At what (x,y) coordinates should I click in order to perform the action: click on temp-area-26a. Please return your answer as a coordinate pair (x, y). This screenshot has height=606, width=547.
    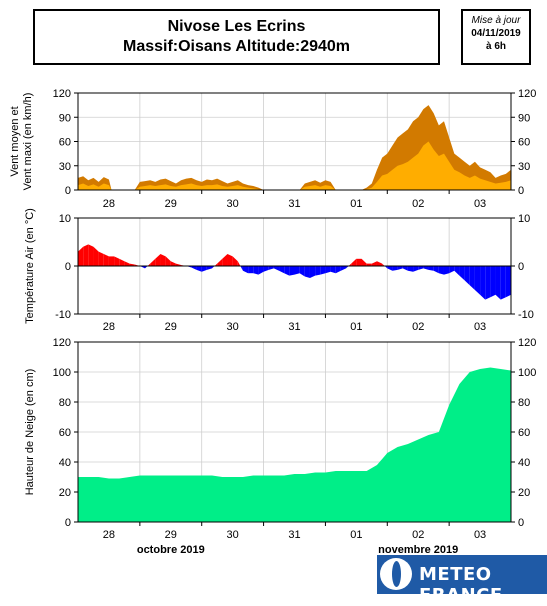
    Looking at the image, I should click on (213, 267).